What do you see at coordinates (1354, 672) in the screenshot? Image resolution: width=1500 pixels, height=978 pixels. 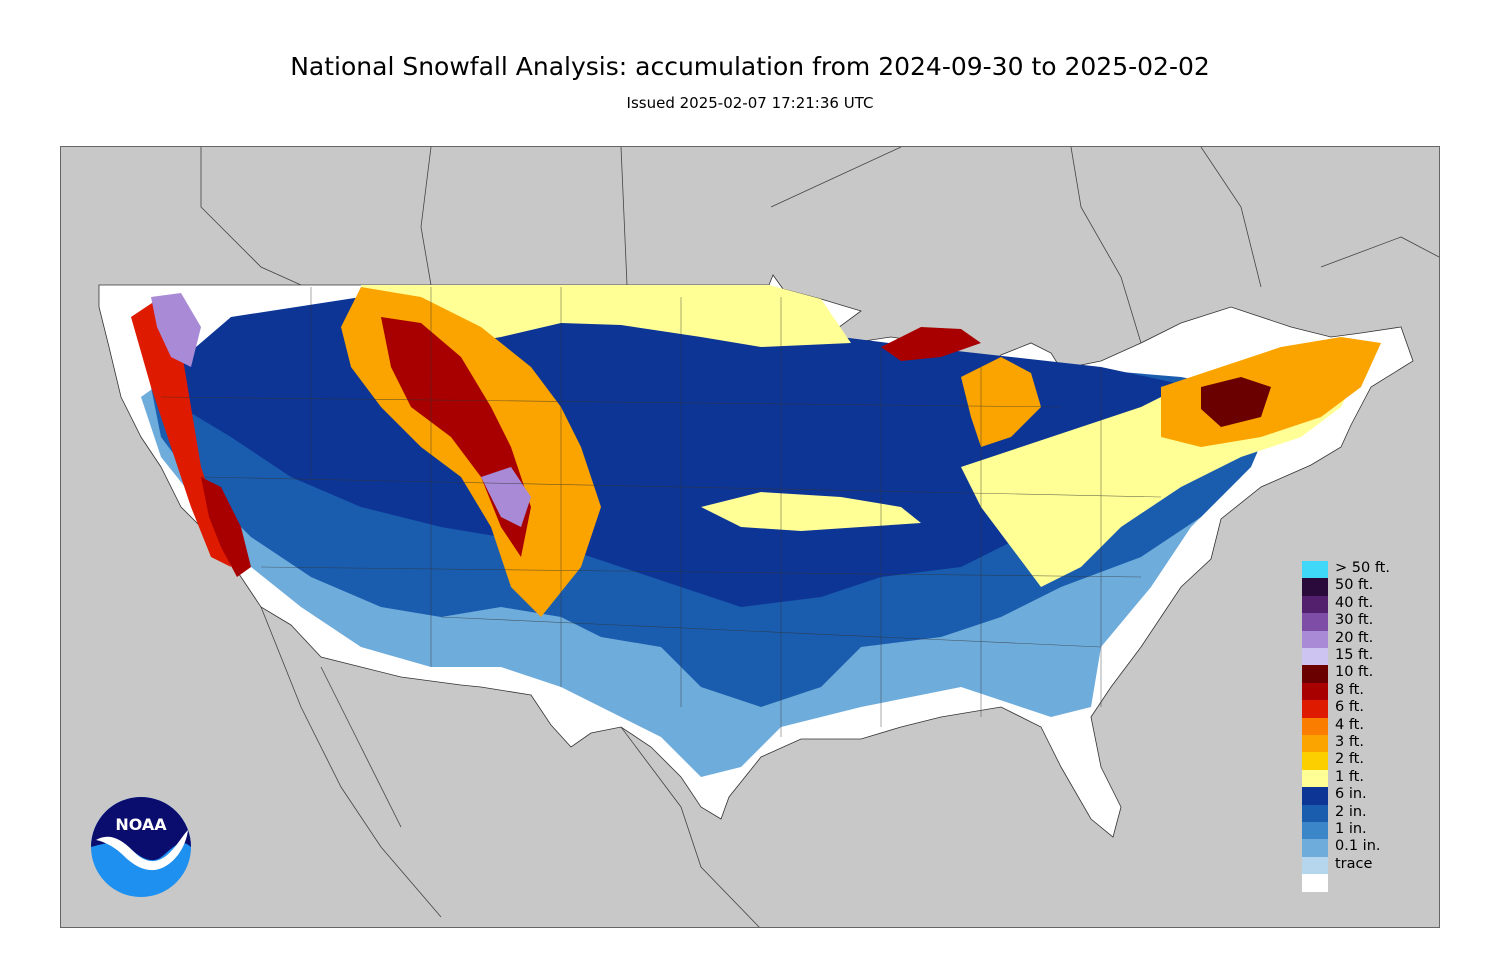 I see `legend-label: 10 ft.` at bounding box center [1354, 672].